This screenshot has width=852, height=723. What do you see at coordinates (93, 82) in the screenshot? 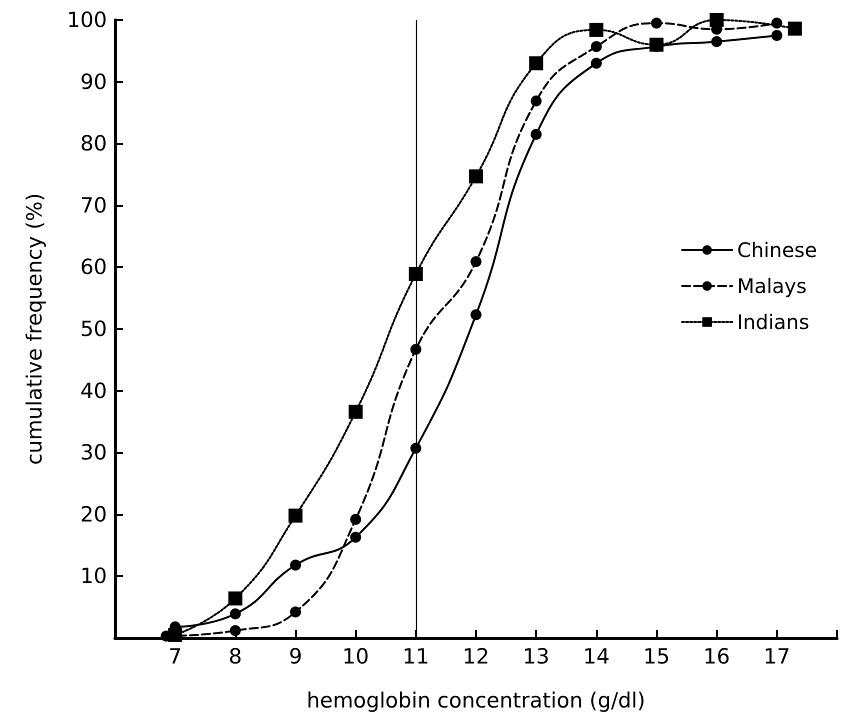
I see `y-tick-label: 90` at bounding box center [93, 82].